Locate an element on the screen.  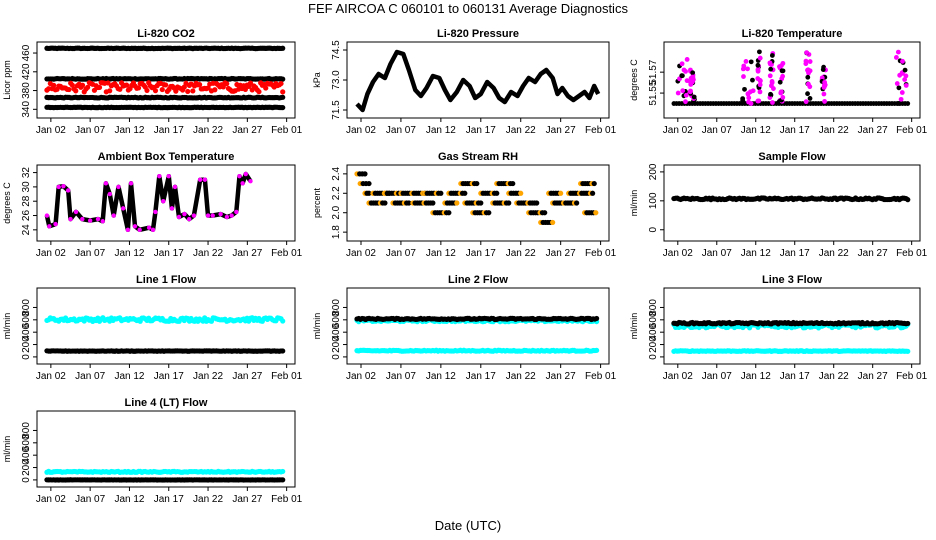
panel-title: Li-820 Pressure is located at coordinates (478, 34).